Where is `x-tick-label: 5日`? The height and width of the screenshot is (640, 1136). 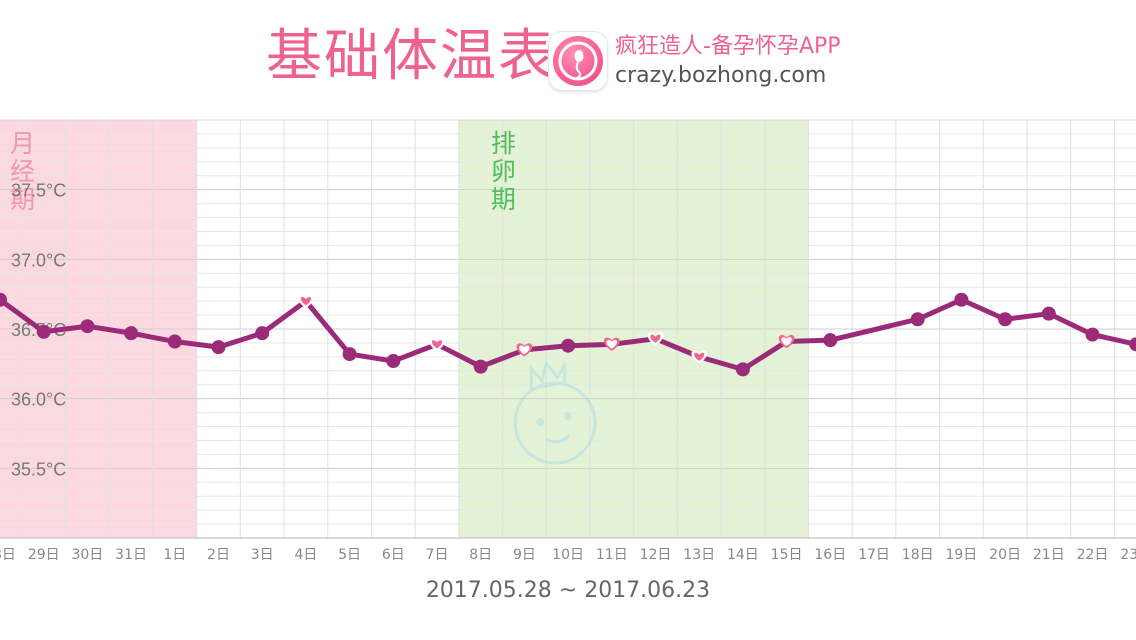 x-tick-label: 5日 is located at coordinates (349, 555).